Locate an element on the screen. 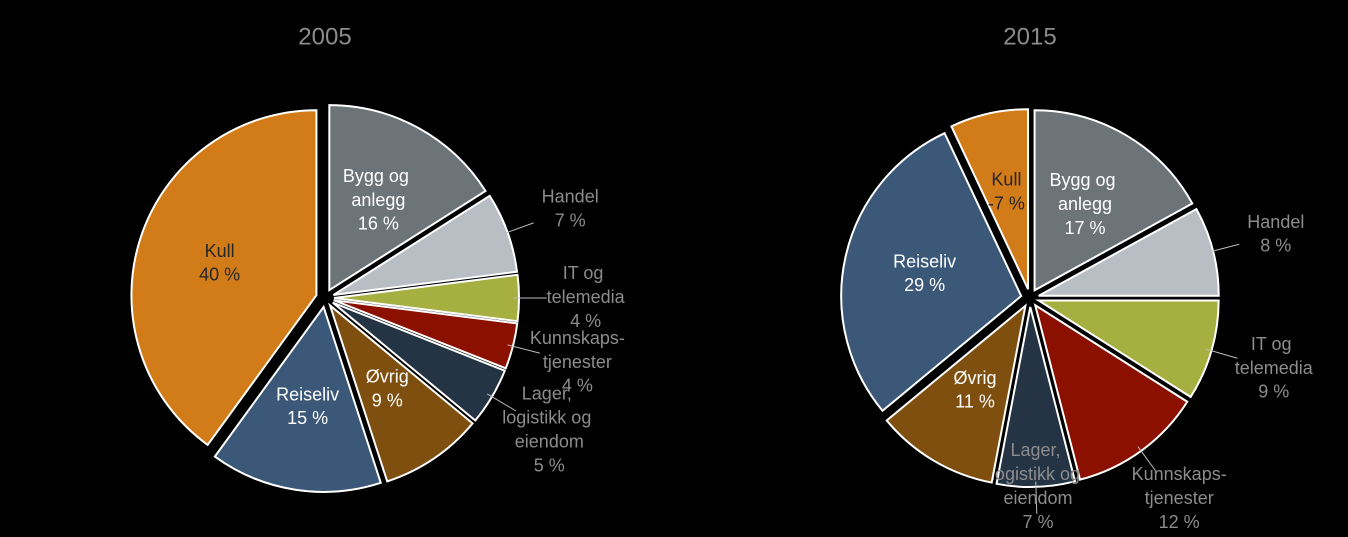 This screenshot has height=537, width=1348. slice-value-label: 15 % is located at coordinates (307, 418).